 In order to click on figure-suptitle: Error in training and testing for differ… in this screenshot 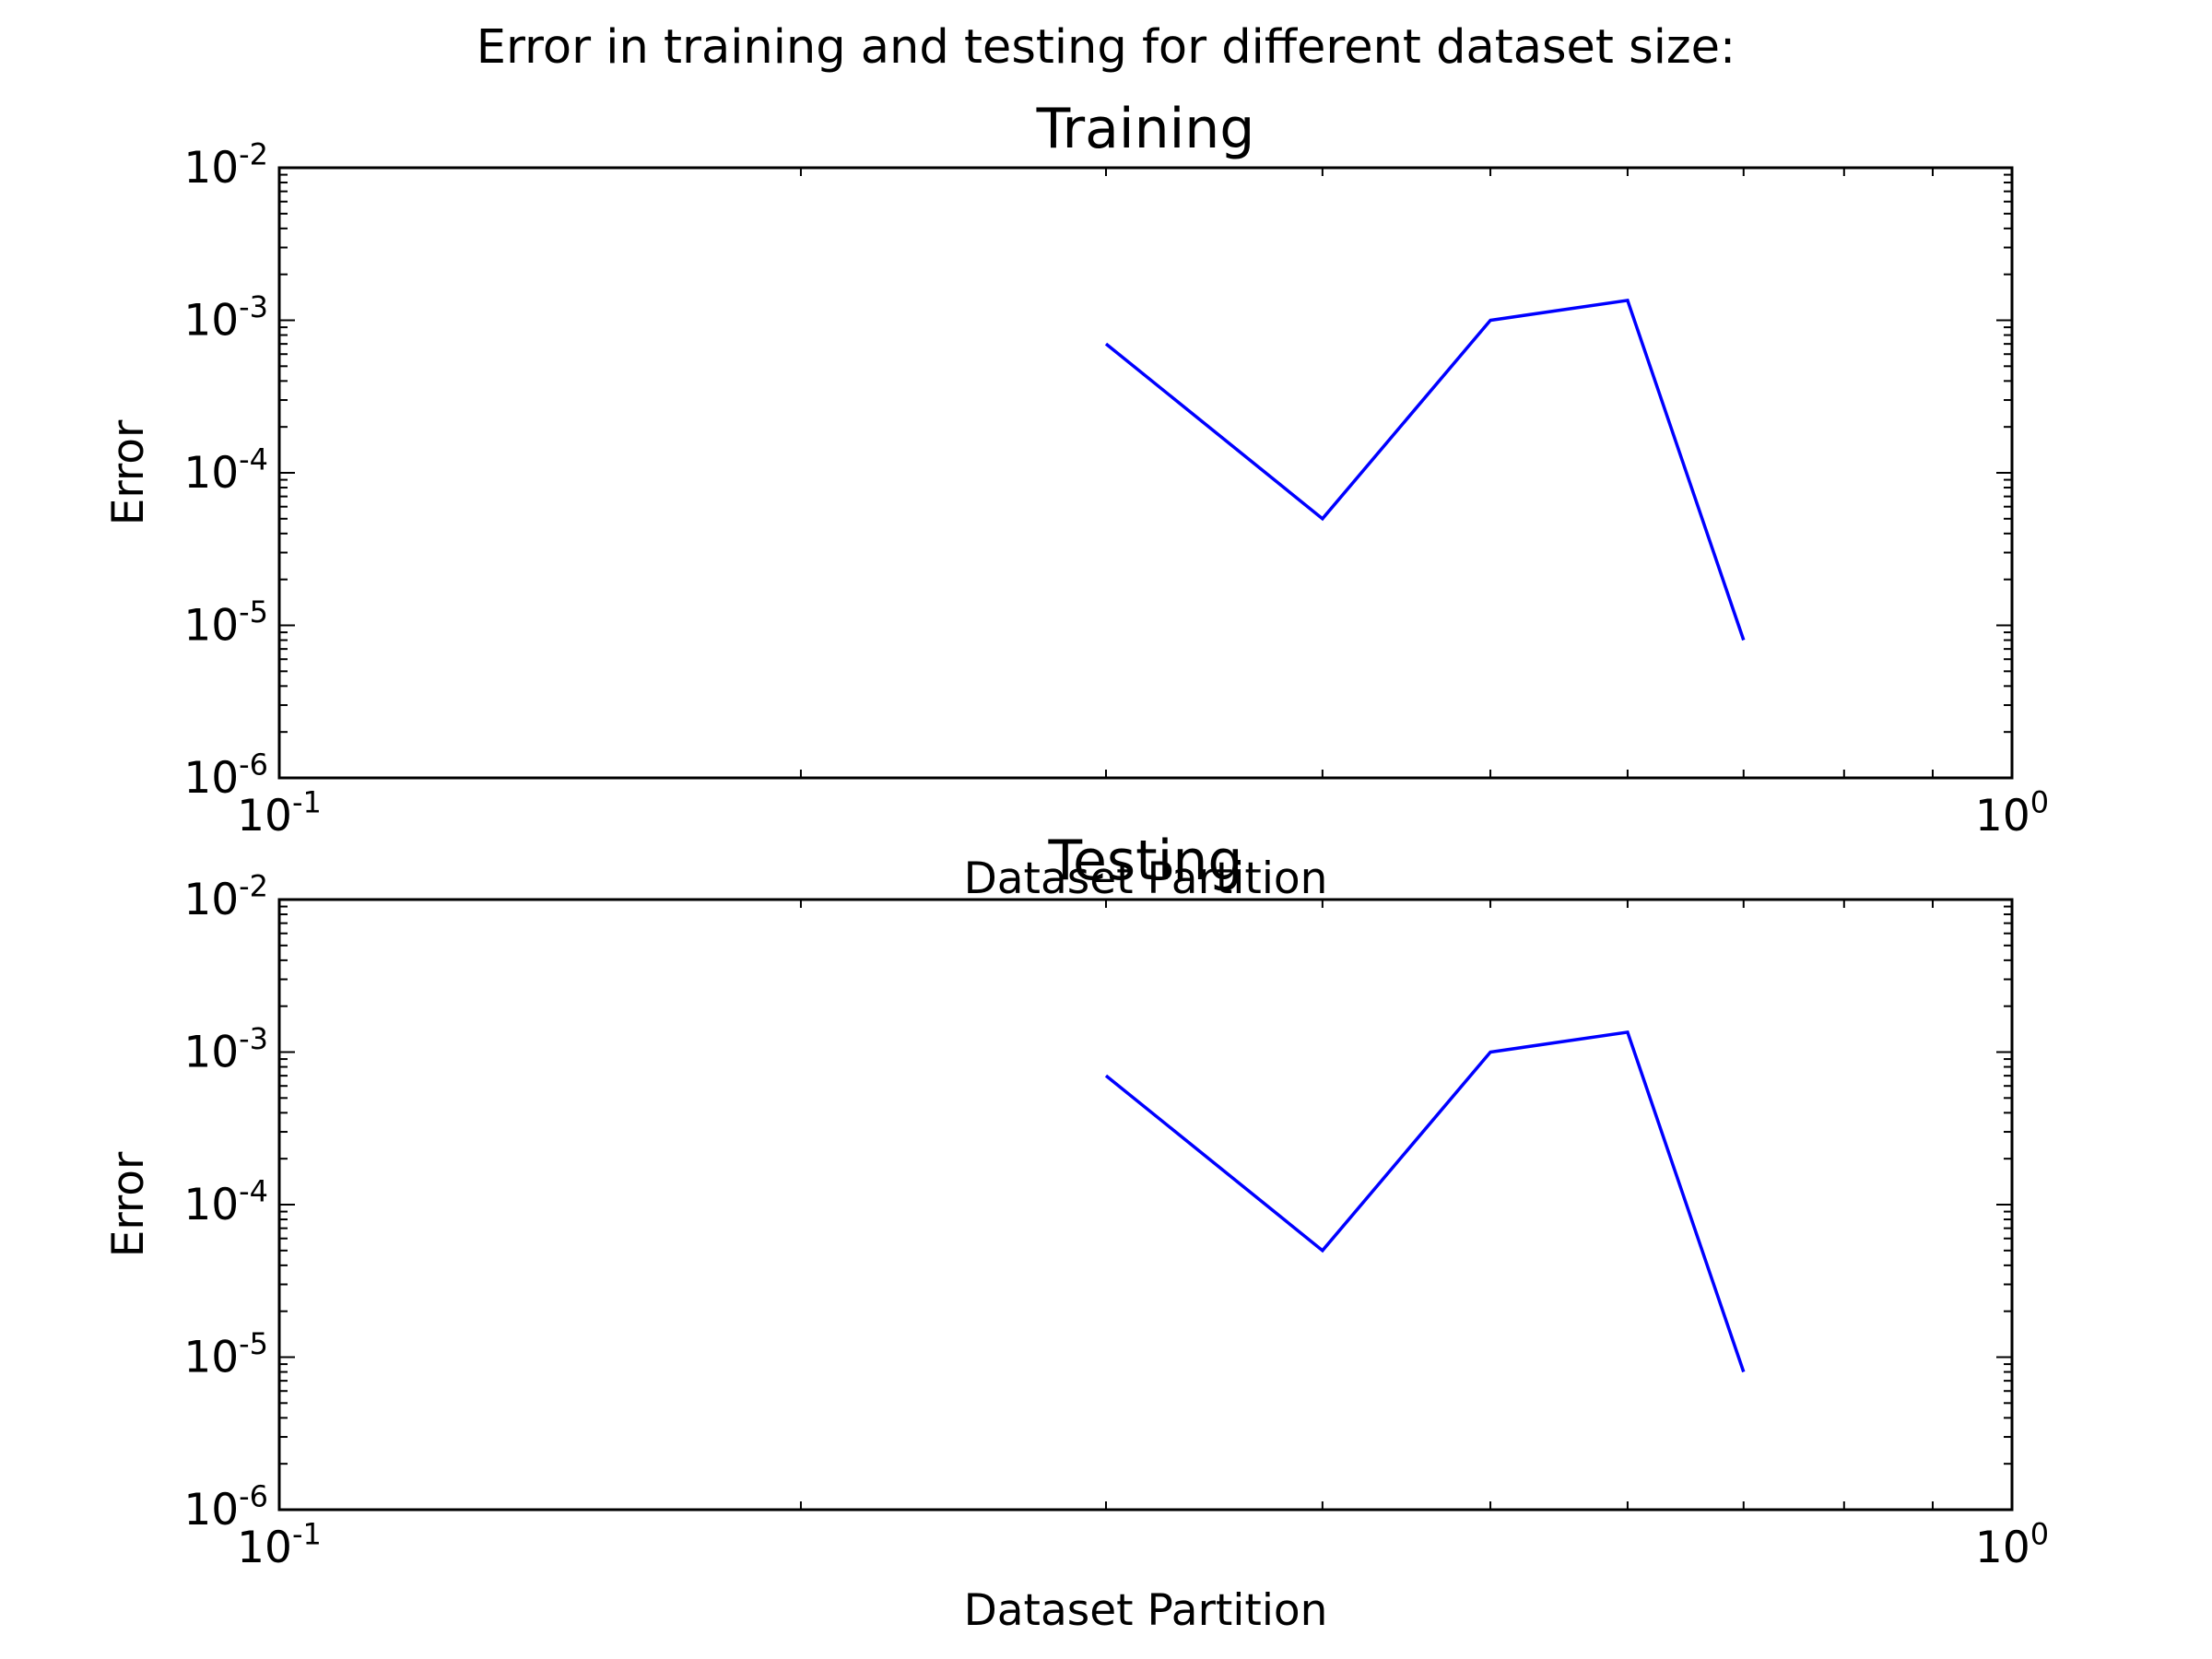, I will do `click(1106, 47)`.